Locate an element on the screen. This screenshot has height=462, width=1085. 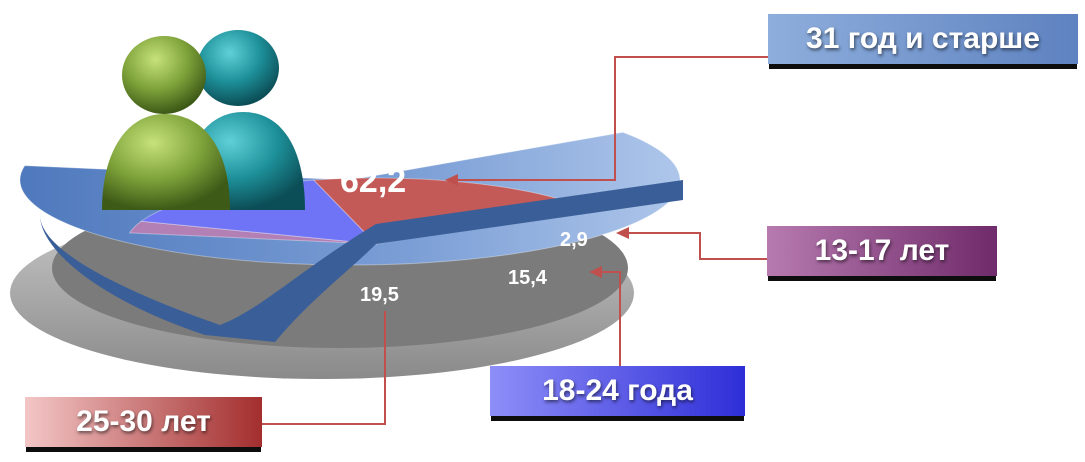
legend-callout-18-24: 18-24 года is located at coordinates (617, 391).